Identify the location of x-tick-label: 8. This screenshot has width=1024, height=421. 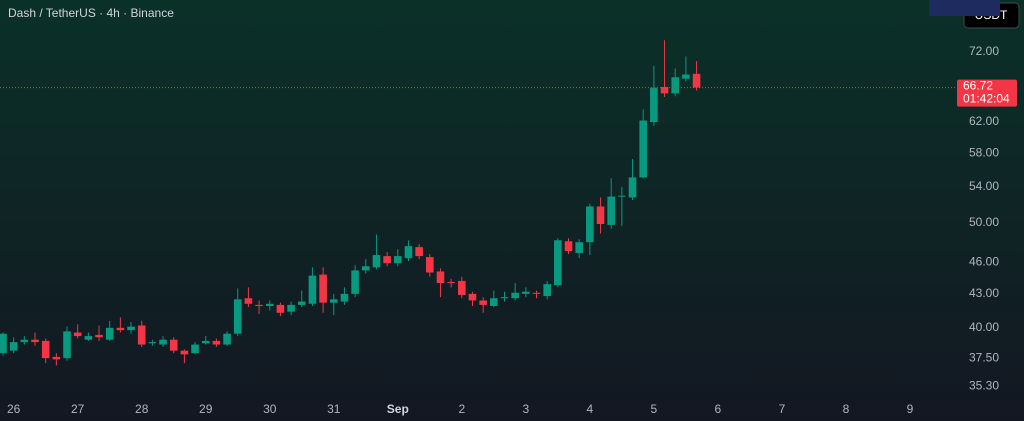
(846, 409).